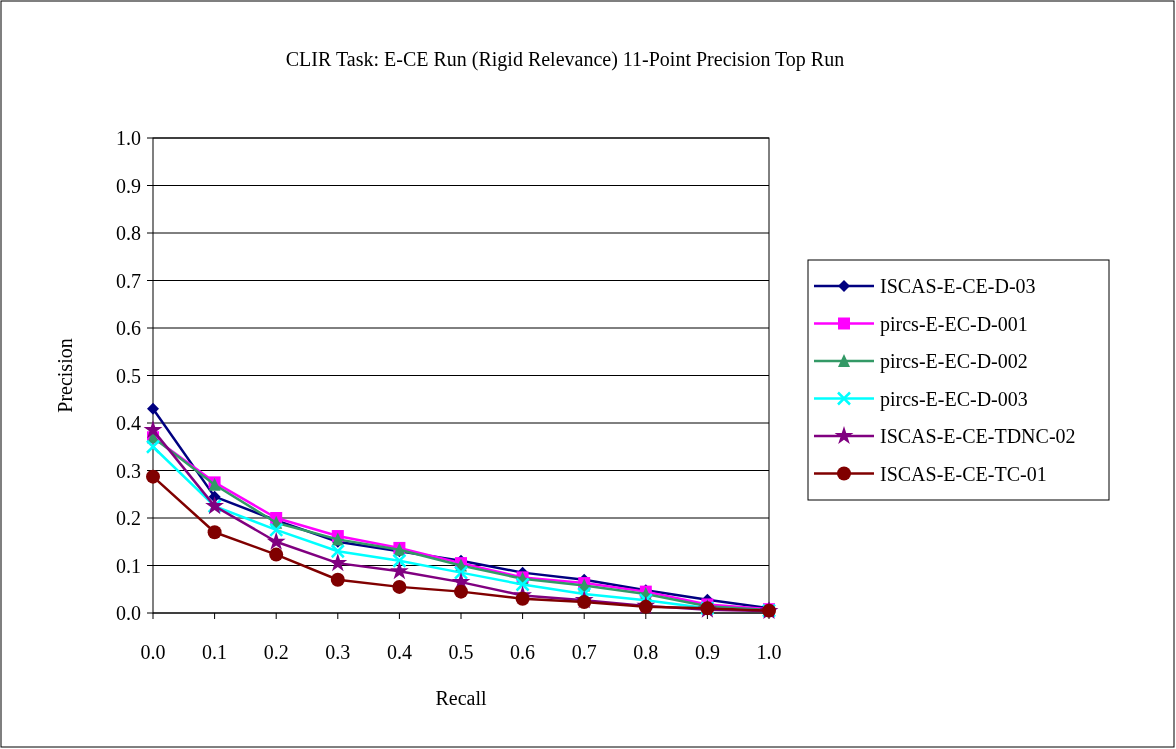  I want to click on x-tick-label: 0.6, so click(523, 652).